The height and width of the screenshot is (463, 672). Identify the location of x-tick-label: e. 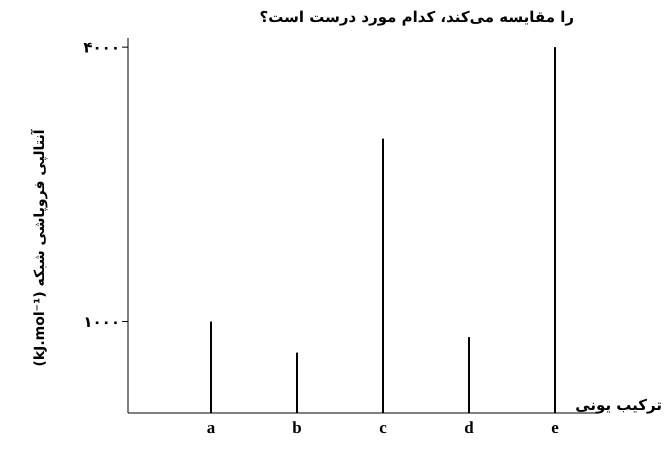
(555, 428).